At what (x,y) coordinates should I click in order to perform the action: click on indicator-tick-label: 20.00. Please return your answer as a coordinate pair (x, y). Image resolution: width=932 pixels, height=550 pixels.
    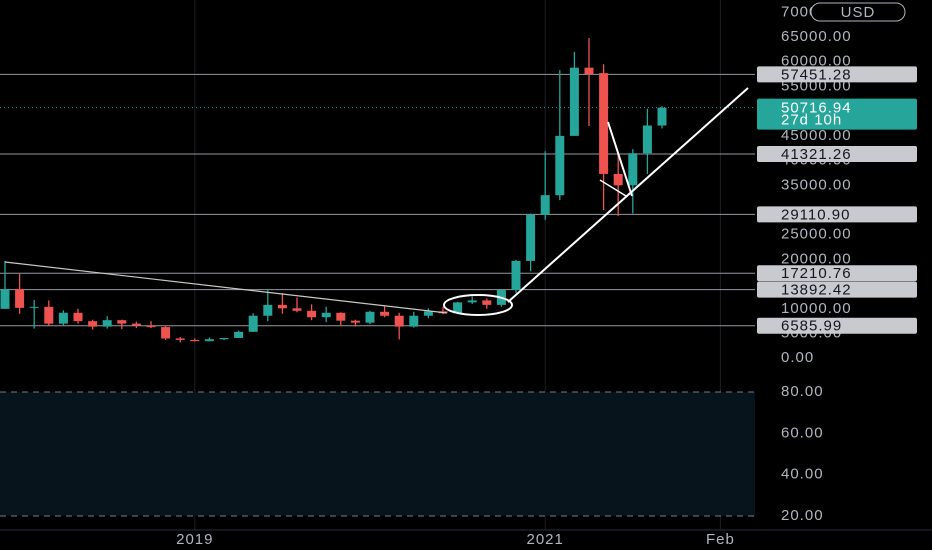
    Looking at the image, I should click on (802, 515).